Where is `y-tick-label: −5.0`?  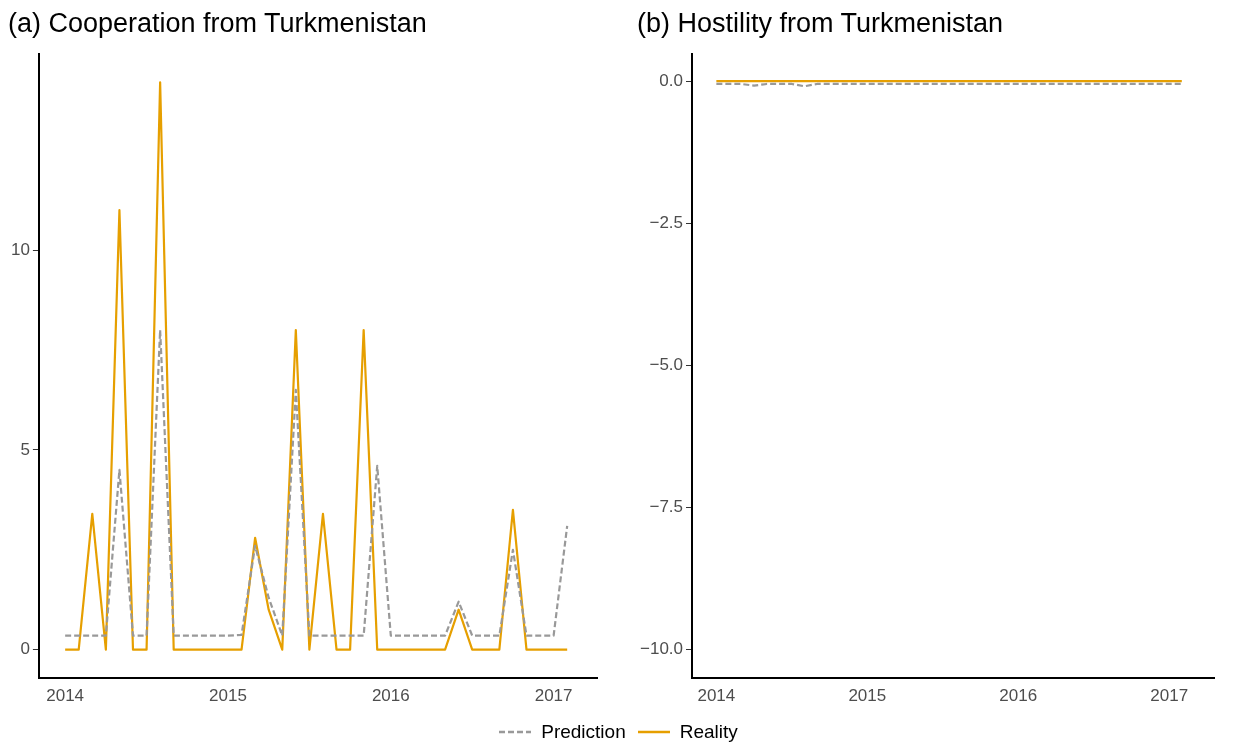 y-tick-label: −5.0 is located at coordinates (666, 365).